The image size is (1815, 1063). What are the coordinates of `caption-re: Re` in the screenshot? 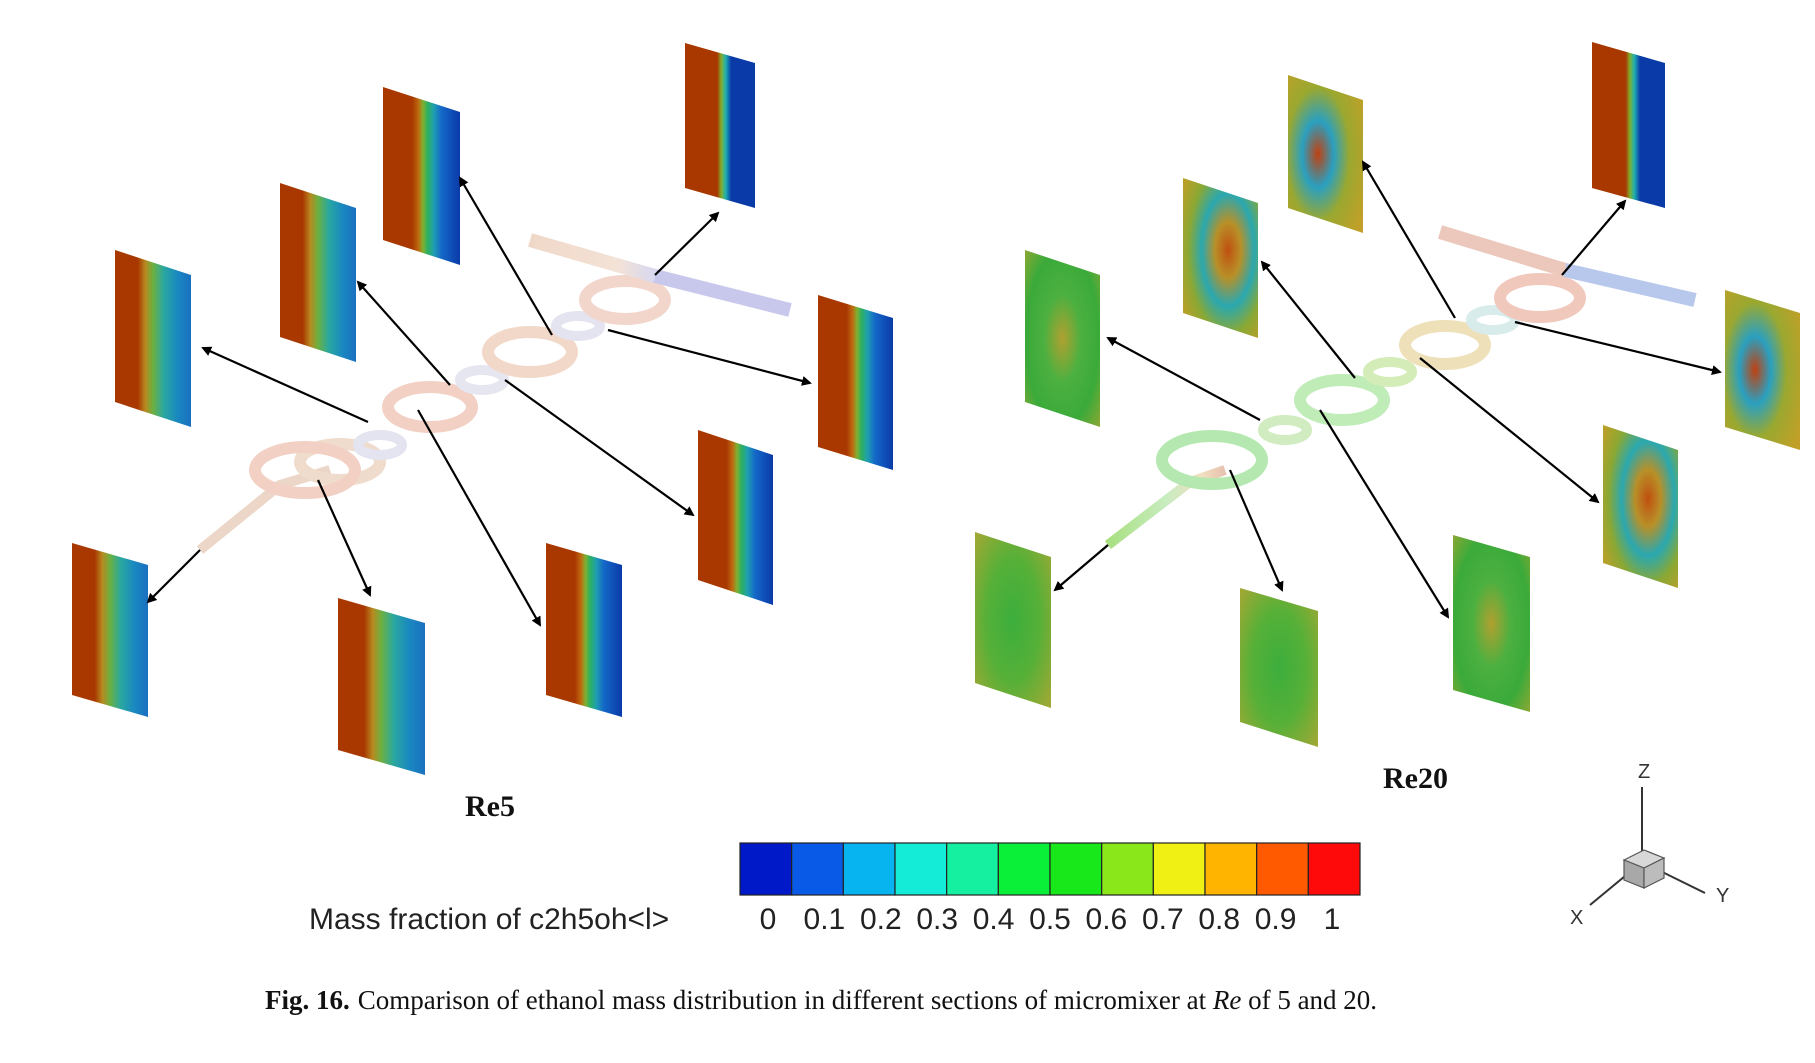 It's located at (1227, 1000).